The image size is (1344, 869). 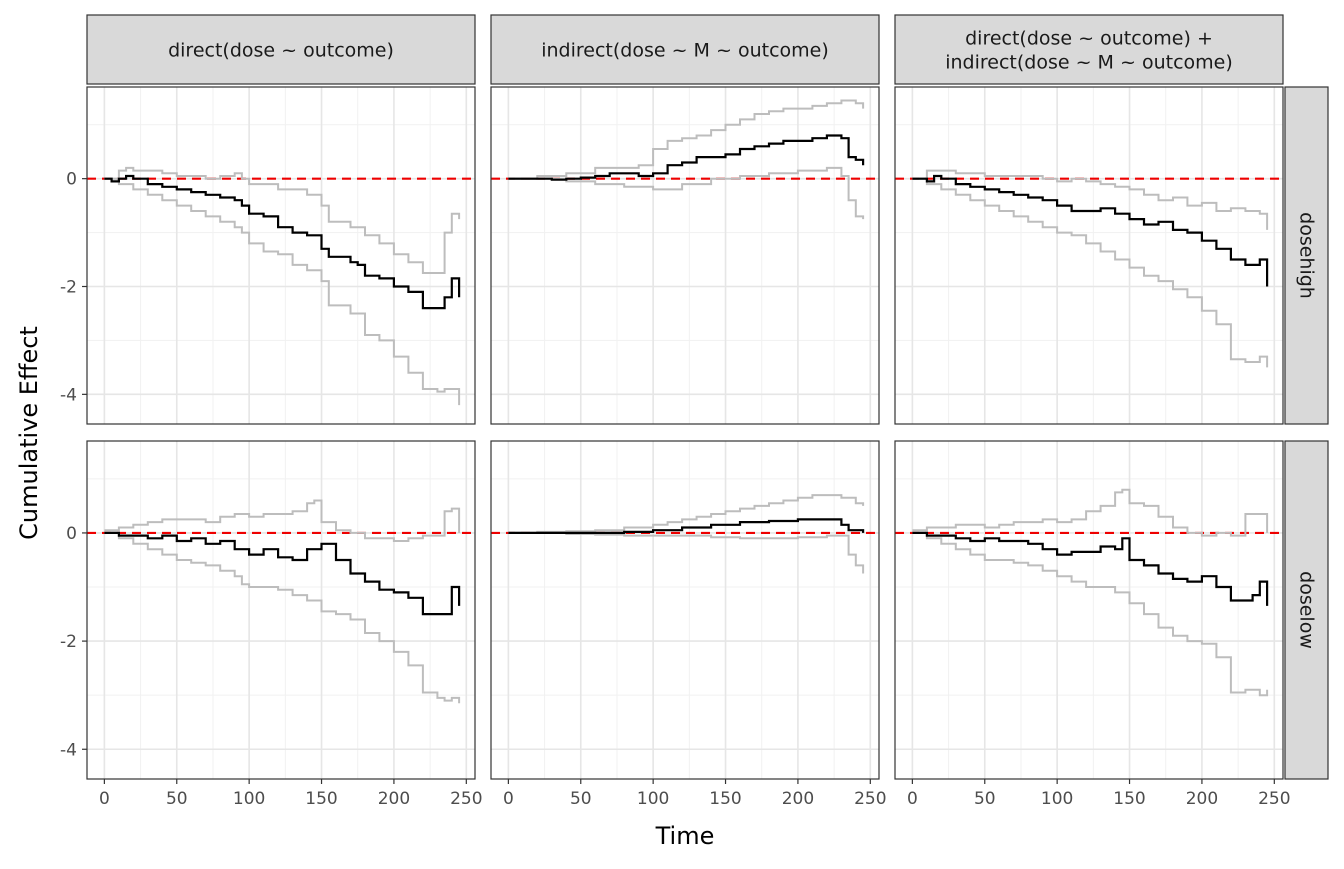 What do you see at coordinates (1089, 39) in the screenshot?
I see `facet-strip-label-column: direct(dose ~ outcome) +` at bounding box center [1089, 39].